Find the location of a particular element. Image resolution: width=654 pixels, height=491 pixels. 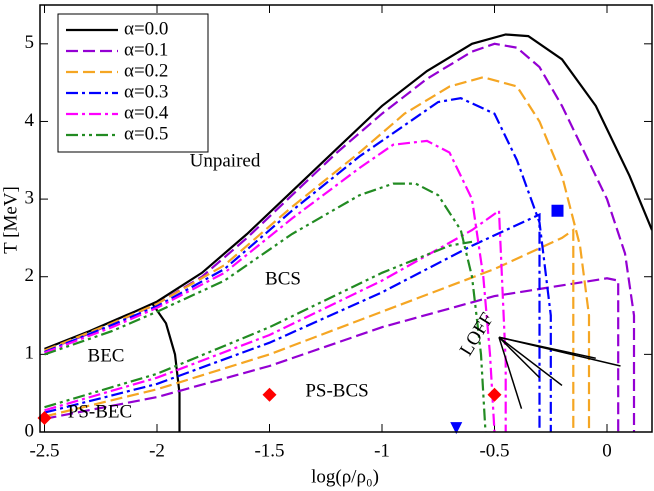

annotation: BEC is located at coordinates (106, 355).